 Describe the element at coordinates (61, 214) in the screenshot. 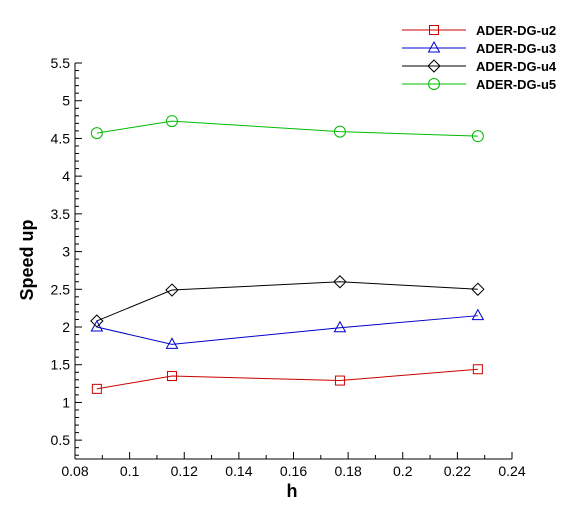

I see `y-tick-label: 3.5` at that location.